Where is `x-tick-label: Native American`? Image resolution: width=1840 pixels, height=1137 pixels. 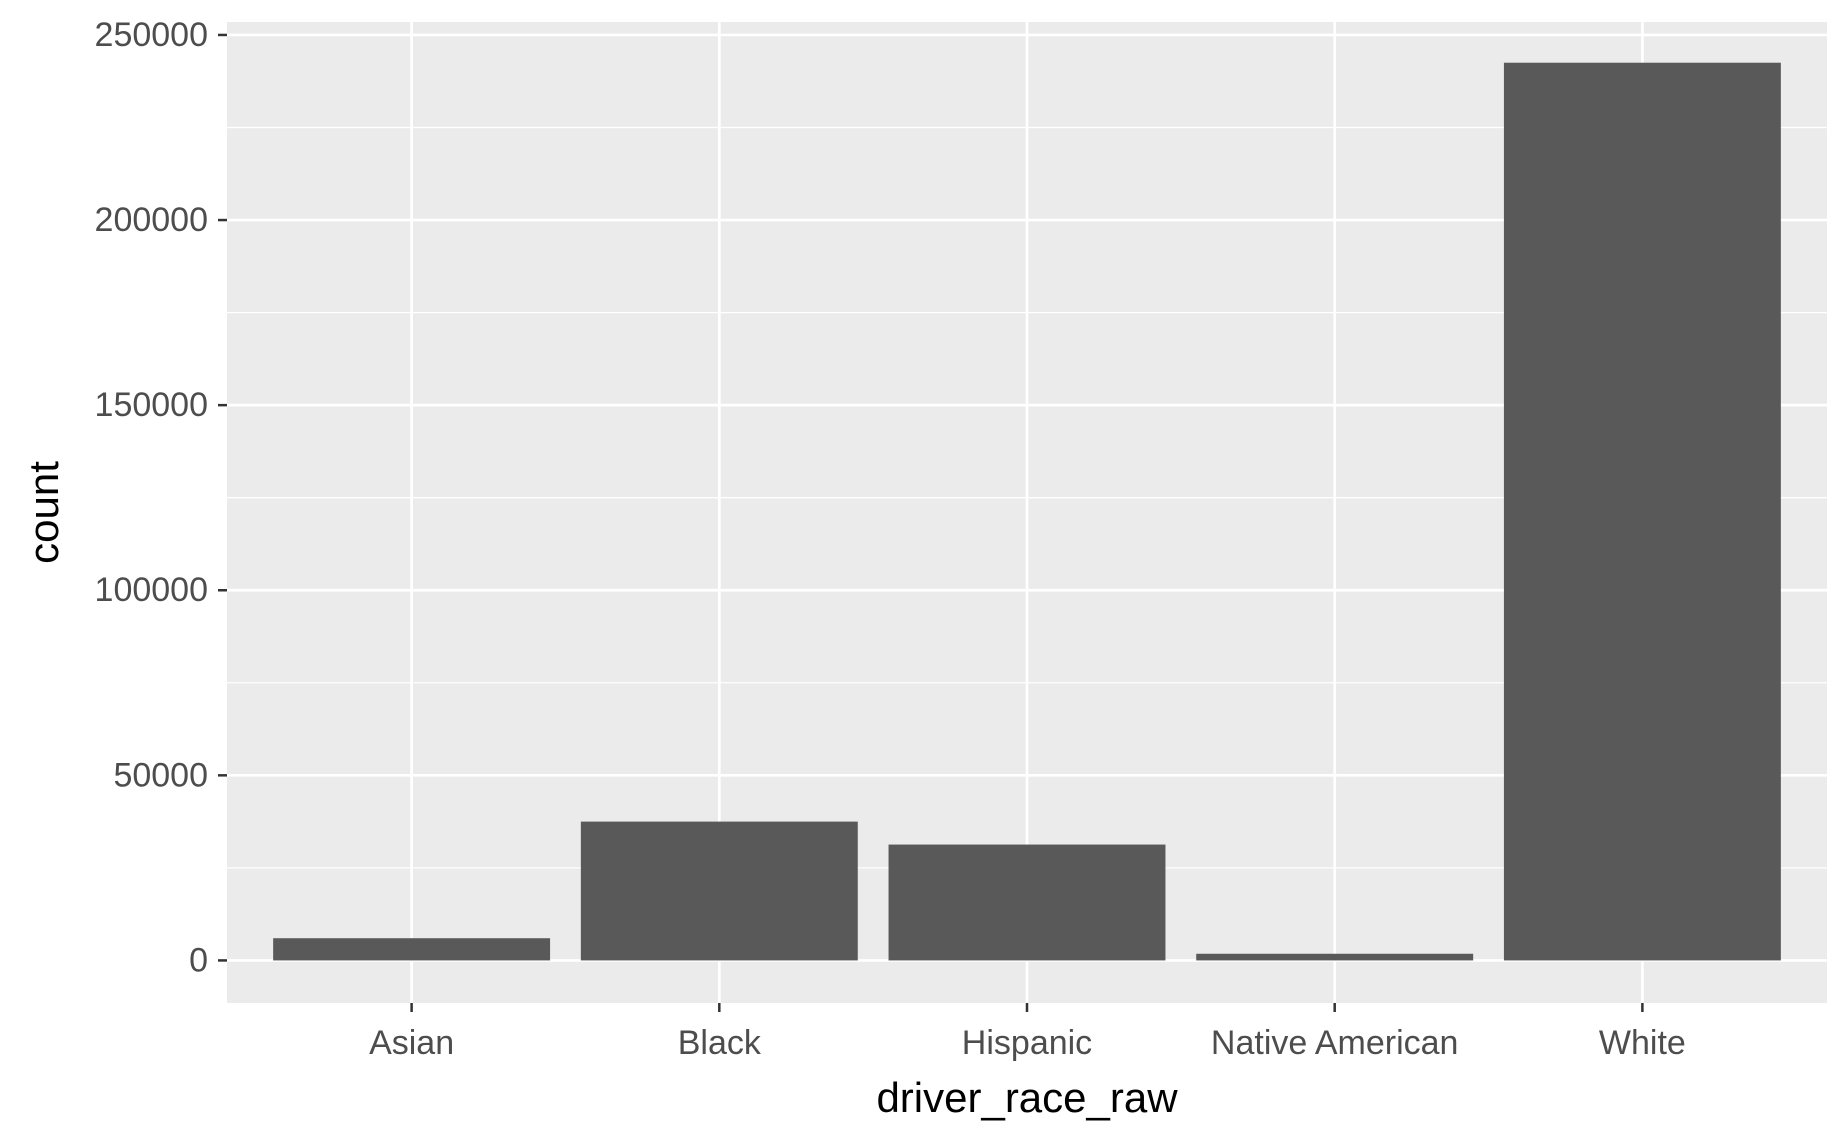 x-tick-label: Native American is located at coordinates (1335, 1043).